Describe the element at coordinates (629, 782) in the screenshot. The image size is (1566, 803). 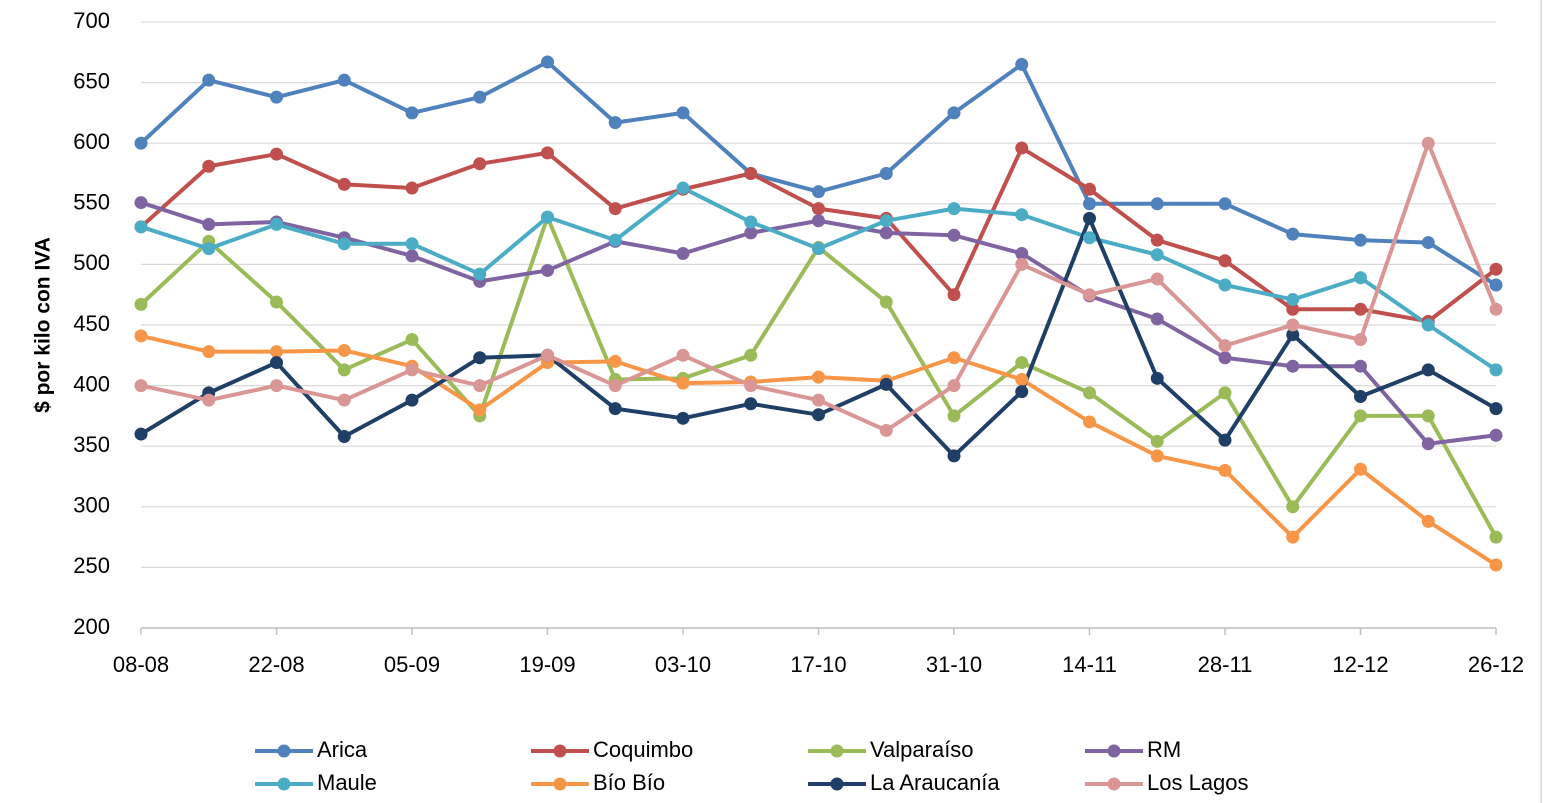
I see `legend-label: Bío Bío` at that location.